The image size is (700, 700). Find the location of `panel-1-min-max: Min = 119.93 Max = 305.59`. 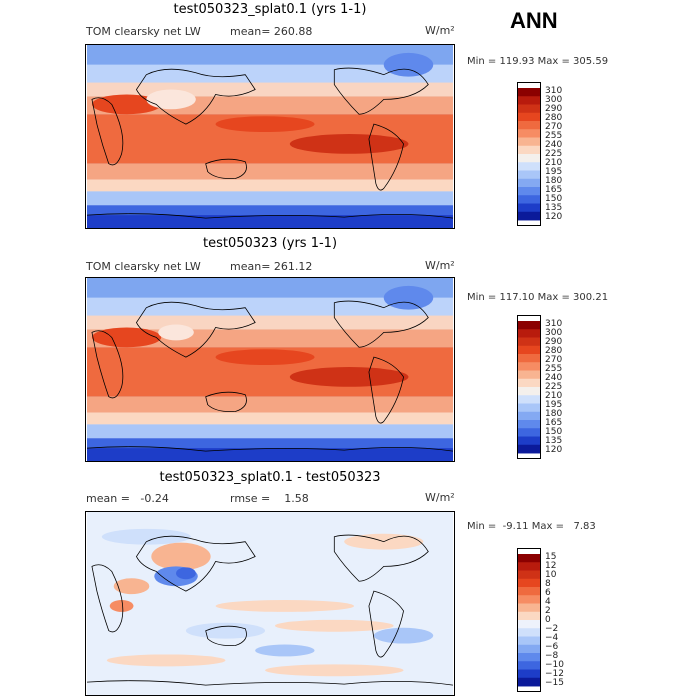

panel-1-min-max: Min = 119.93 Max = 305.59 is located at coordinates (538, 61).